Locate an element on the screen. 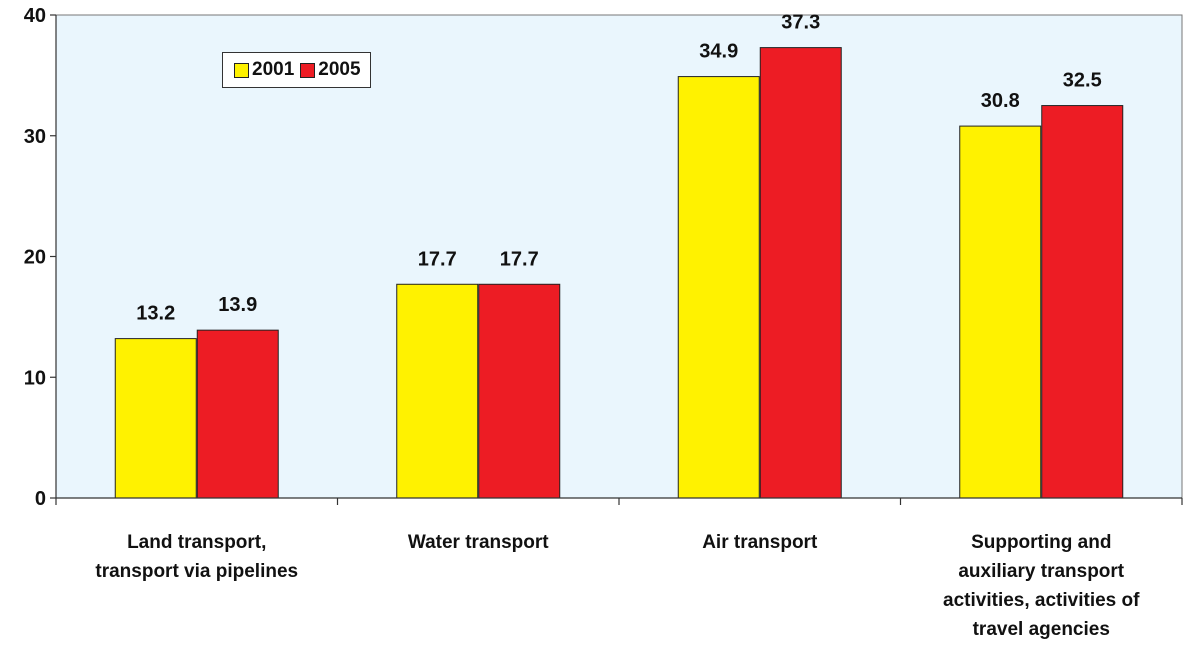  y-axis: 0 10 20 30 40 is located at coordinates (40, 257).